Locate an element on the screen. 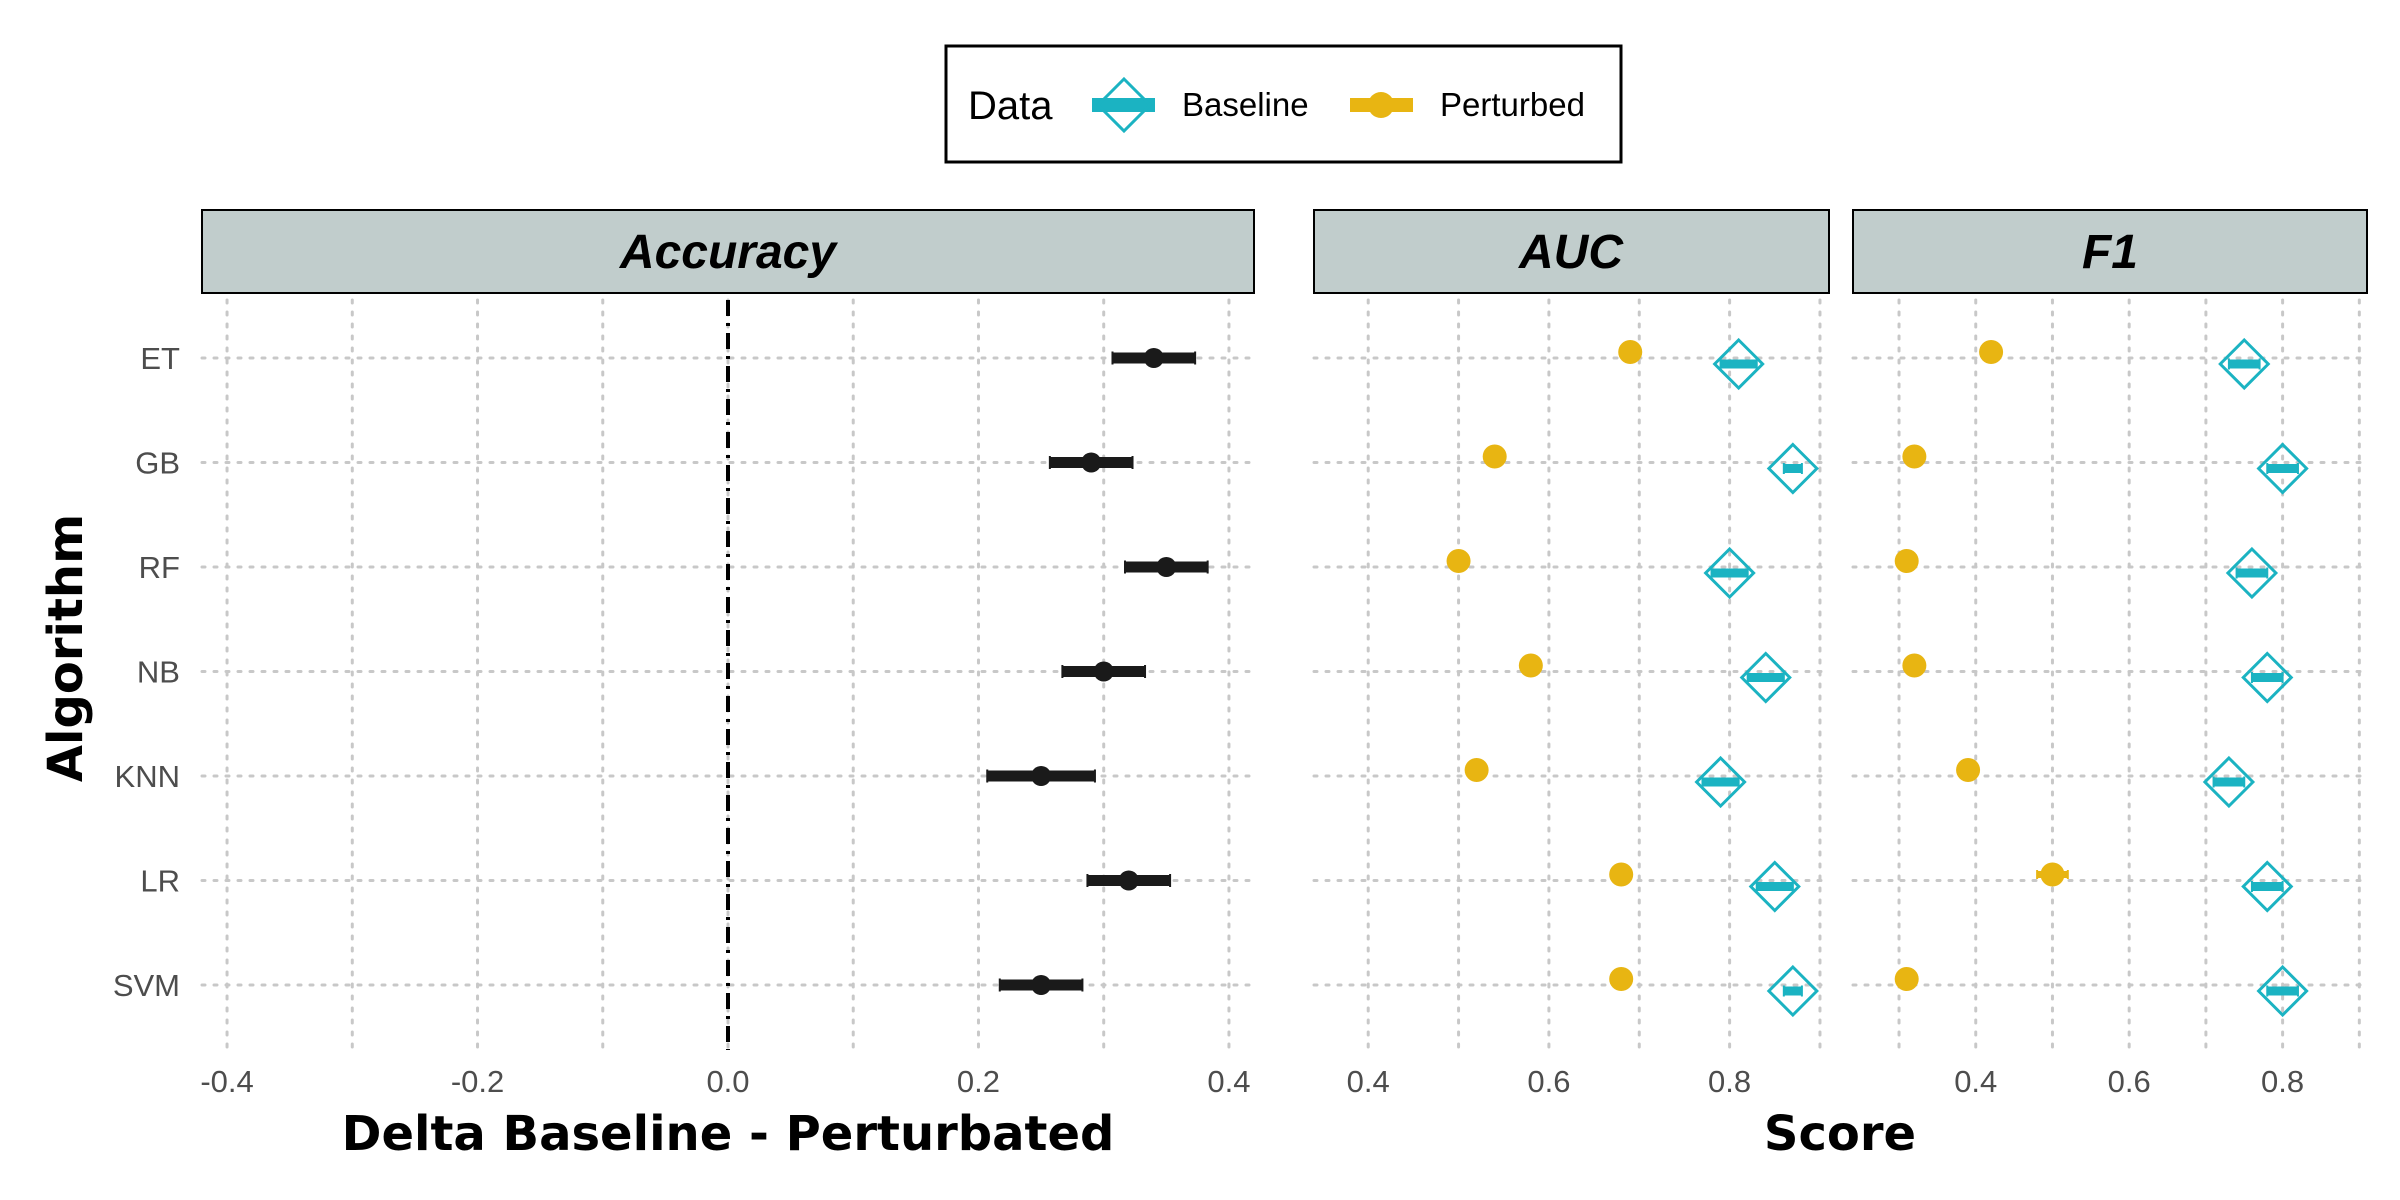 This screenshot has width=2400, height=1200. x-axis-title-delta: Delta Baseline - Perturbated is located at coordinates (728, 1134).